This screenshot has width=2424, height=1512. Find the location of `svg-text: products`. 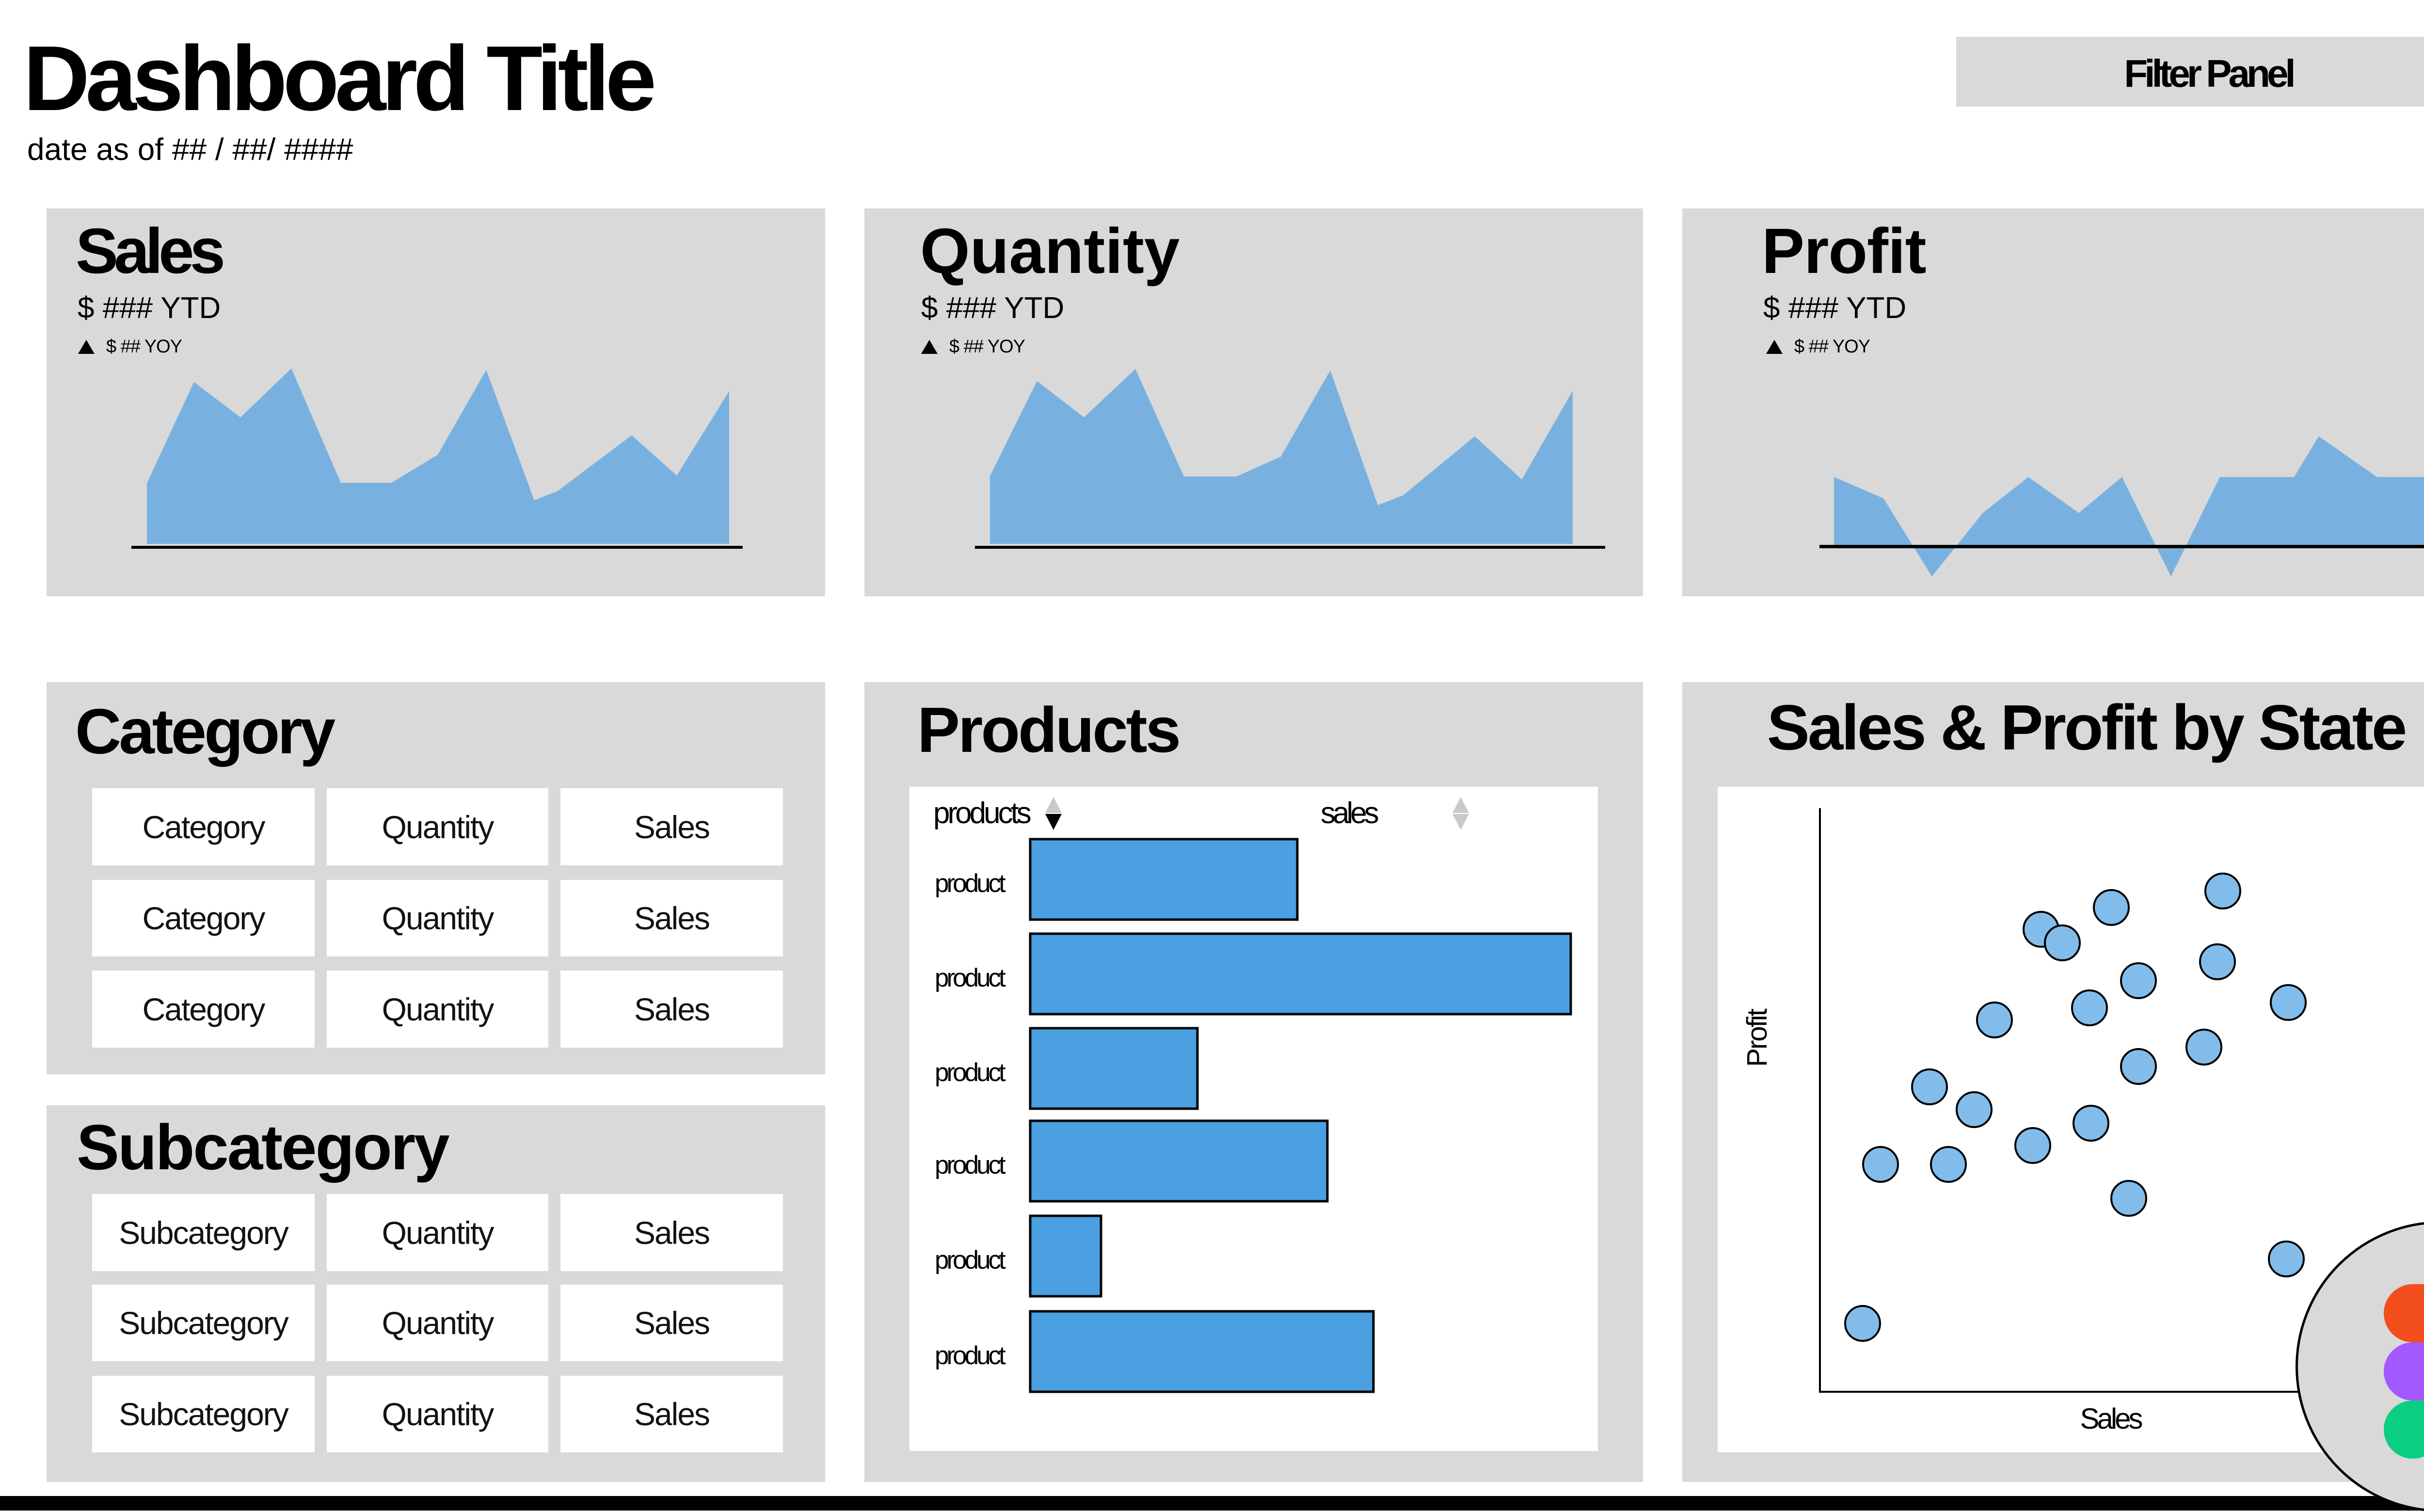

svg-text: products is located at coordinates (982, 813).